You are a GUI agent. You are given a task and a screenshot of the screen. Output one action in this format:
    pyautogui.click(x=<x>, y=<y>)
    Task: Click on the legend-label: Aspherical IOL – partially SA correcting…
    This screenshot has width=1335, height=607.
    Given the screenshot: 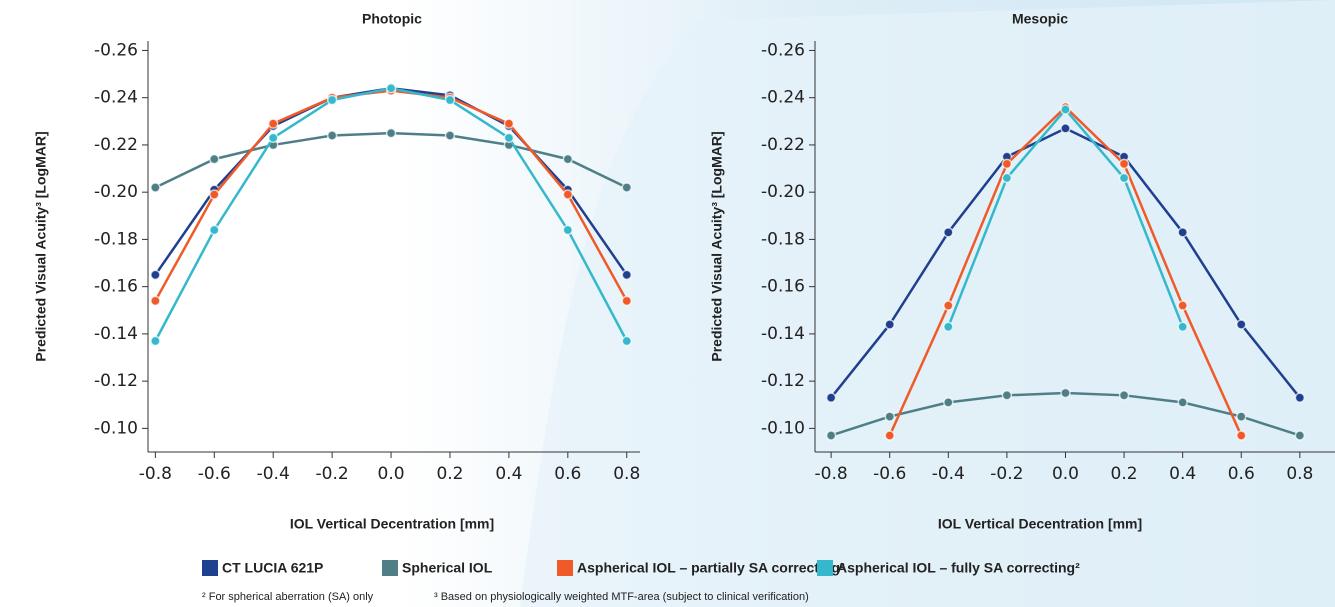 What is the action you would take?
    pyautogui.click(x=711, y=568)
    